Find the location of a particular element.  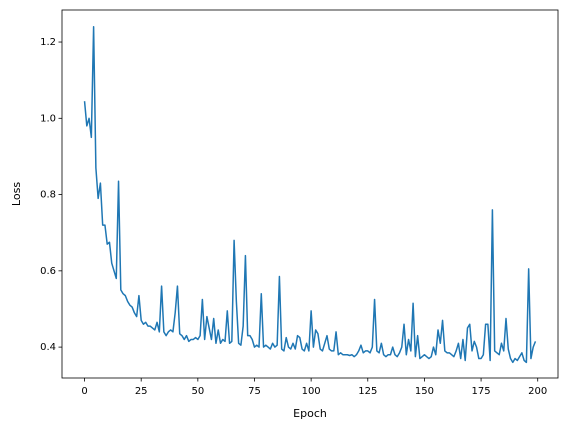

x-tick-label: 125 is located at coordinates (367, 391).